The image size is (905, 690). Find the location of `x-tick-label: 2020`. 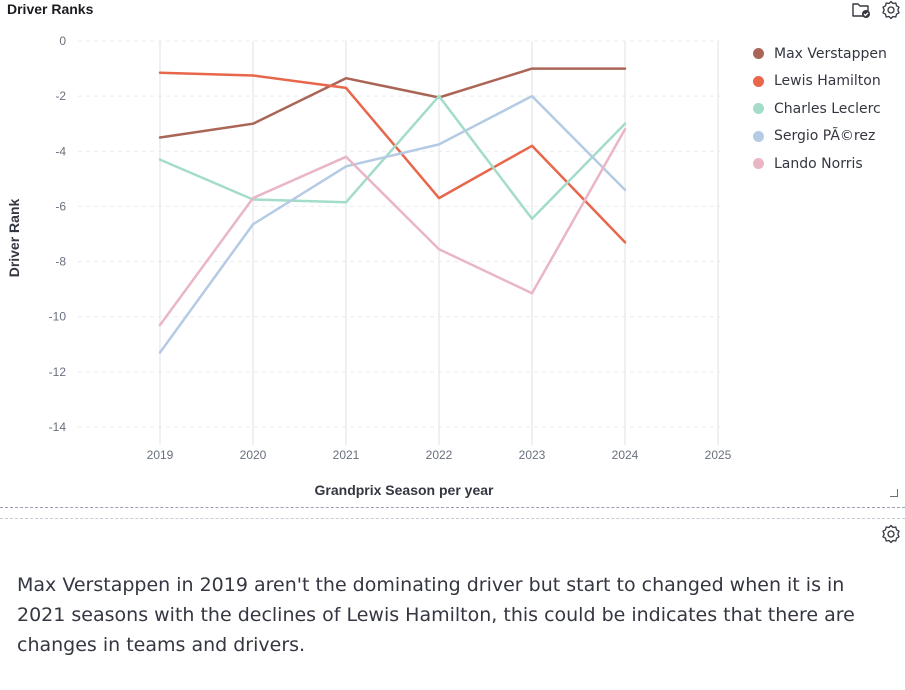

x-tick-label: 2020 is located at coordinates (253, 455).